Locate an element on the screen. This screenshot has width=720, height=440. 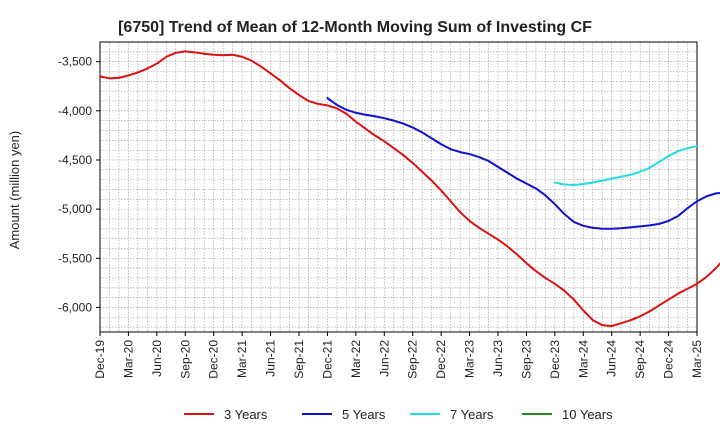
x-tick-label: Sep-22 is located at coordinates (413, 359).